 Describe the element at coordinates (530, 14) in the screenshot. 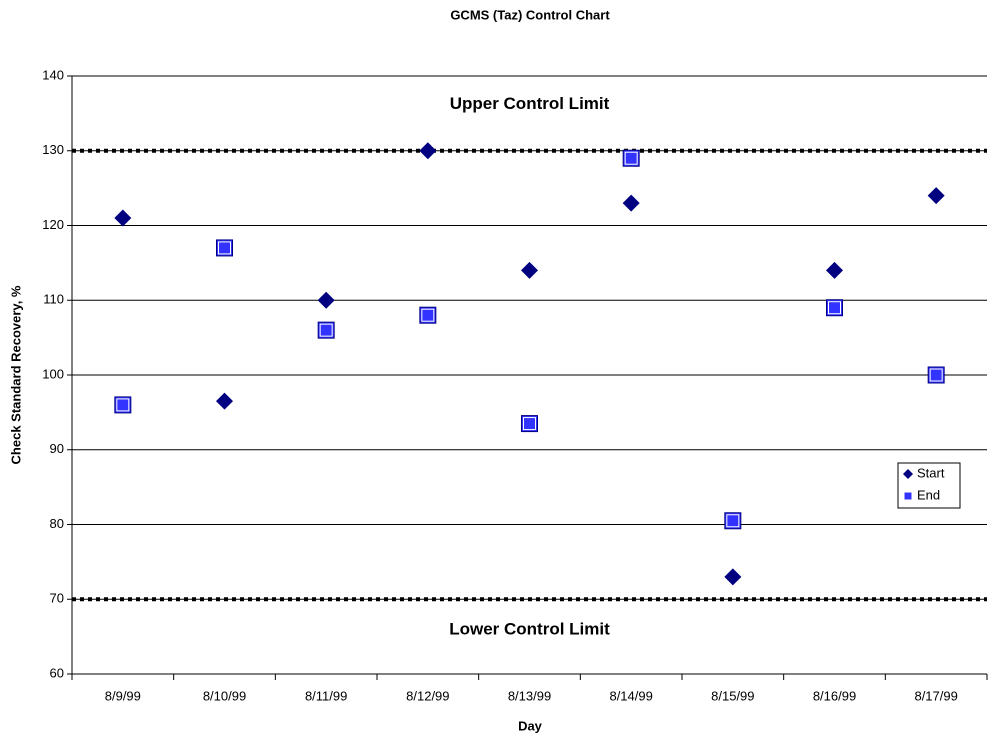

I see `chart-title: GCMS (Taz) Control Chart` at that location.